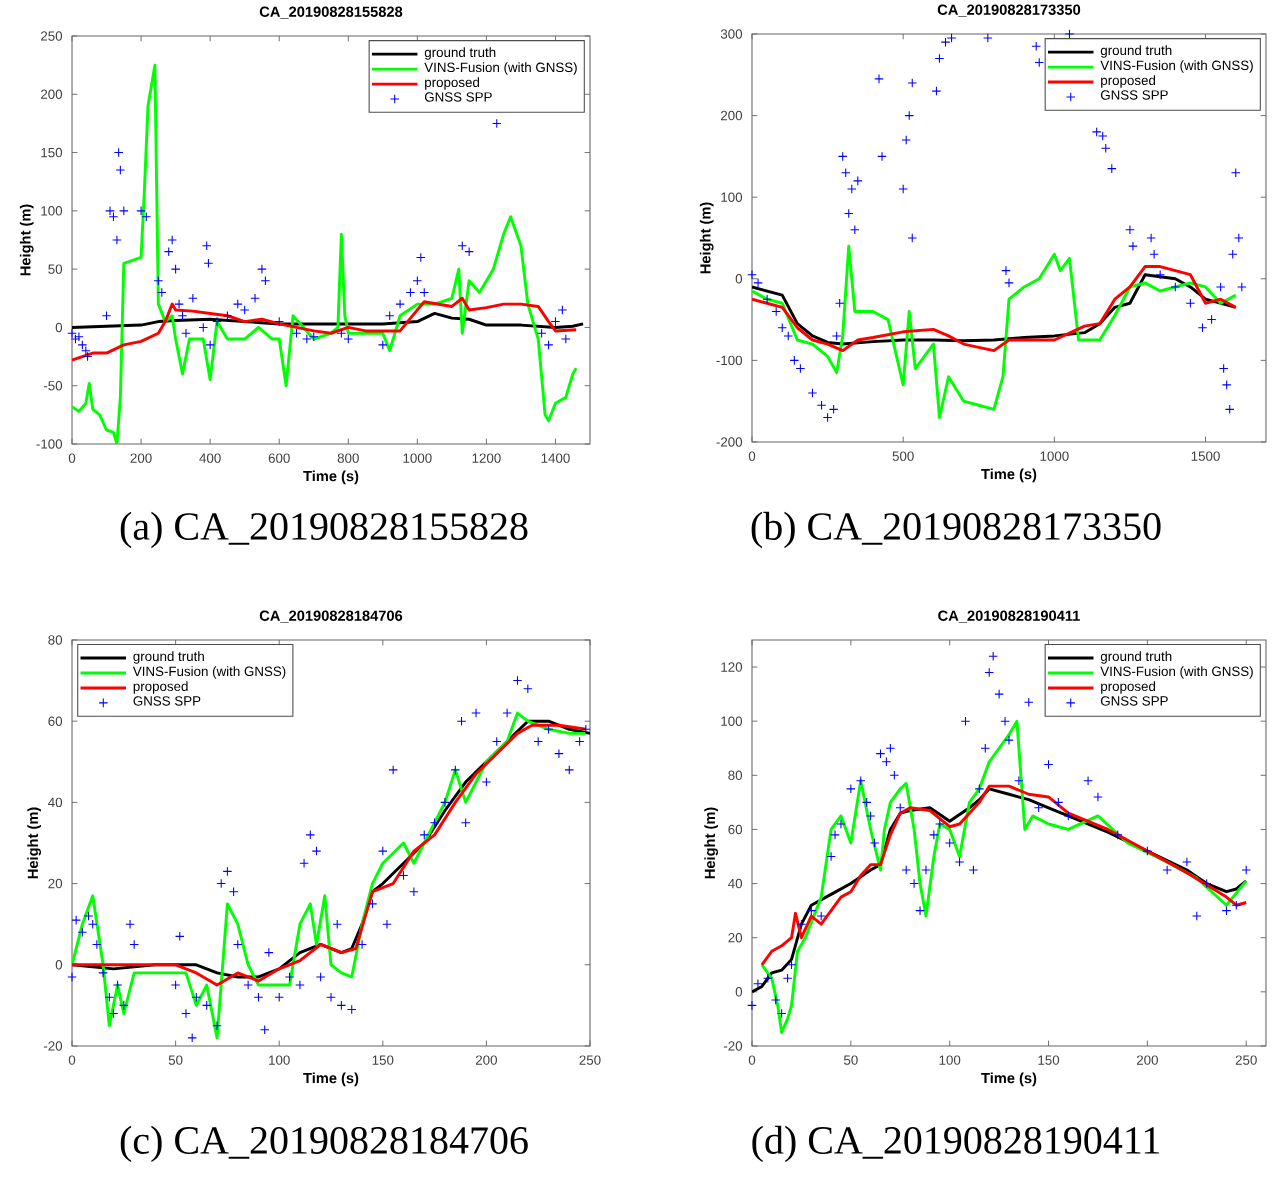 The width and height of the screenshot is (1272, 1186). I want to click on text: (d) CA_20190828190411, so click(955, 1144).